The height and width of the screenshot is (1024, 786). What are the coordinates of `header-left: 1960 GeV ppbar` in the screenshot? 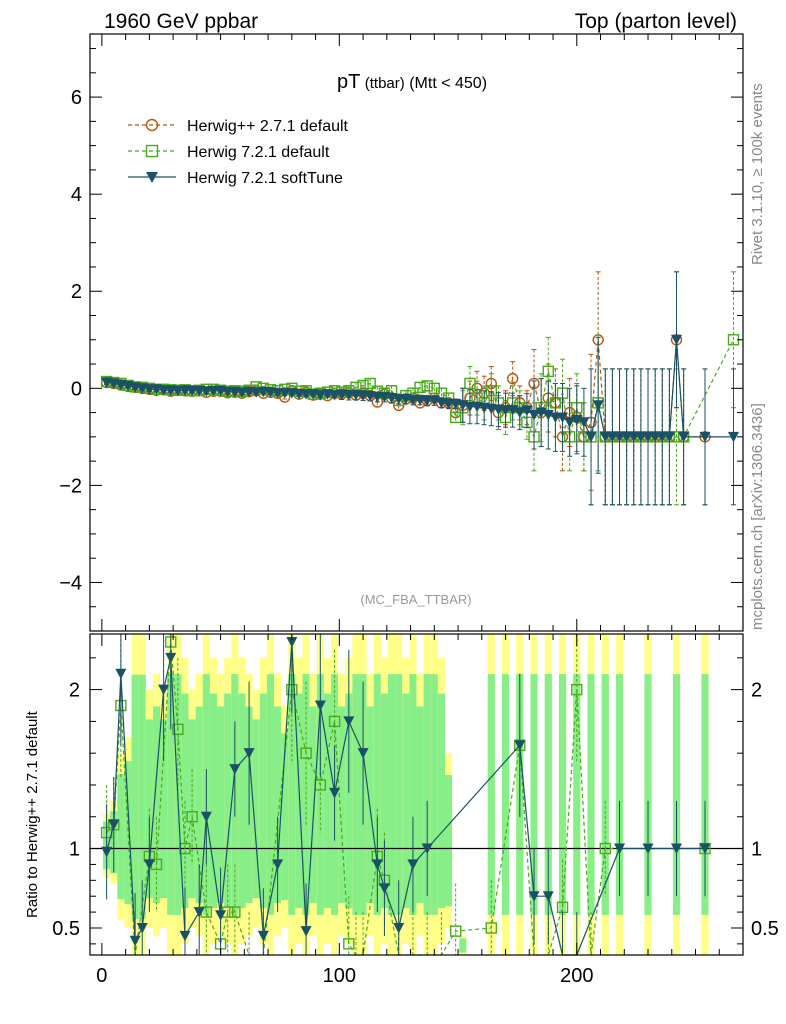 It's located at (181, 21).